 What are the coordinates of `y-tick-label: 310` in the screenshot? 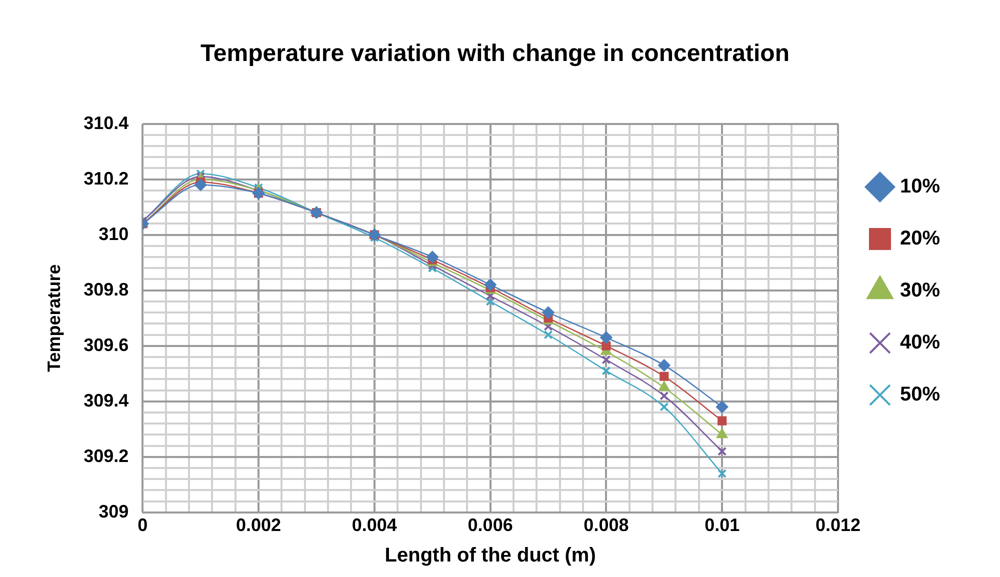 It's located at (113, 234).